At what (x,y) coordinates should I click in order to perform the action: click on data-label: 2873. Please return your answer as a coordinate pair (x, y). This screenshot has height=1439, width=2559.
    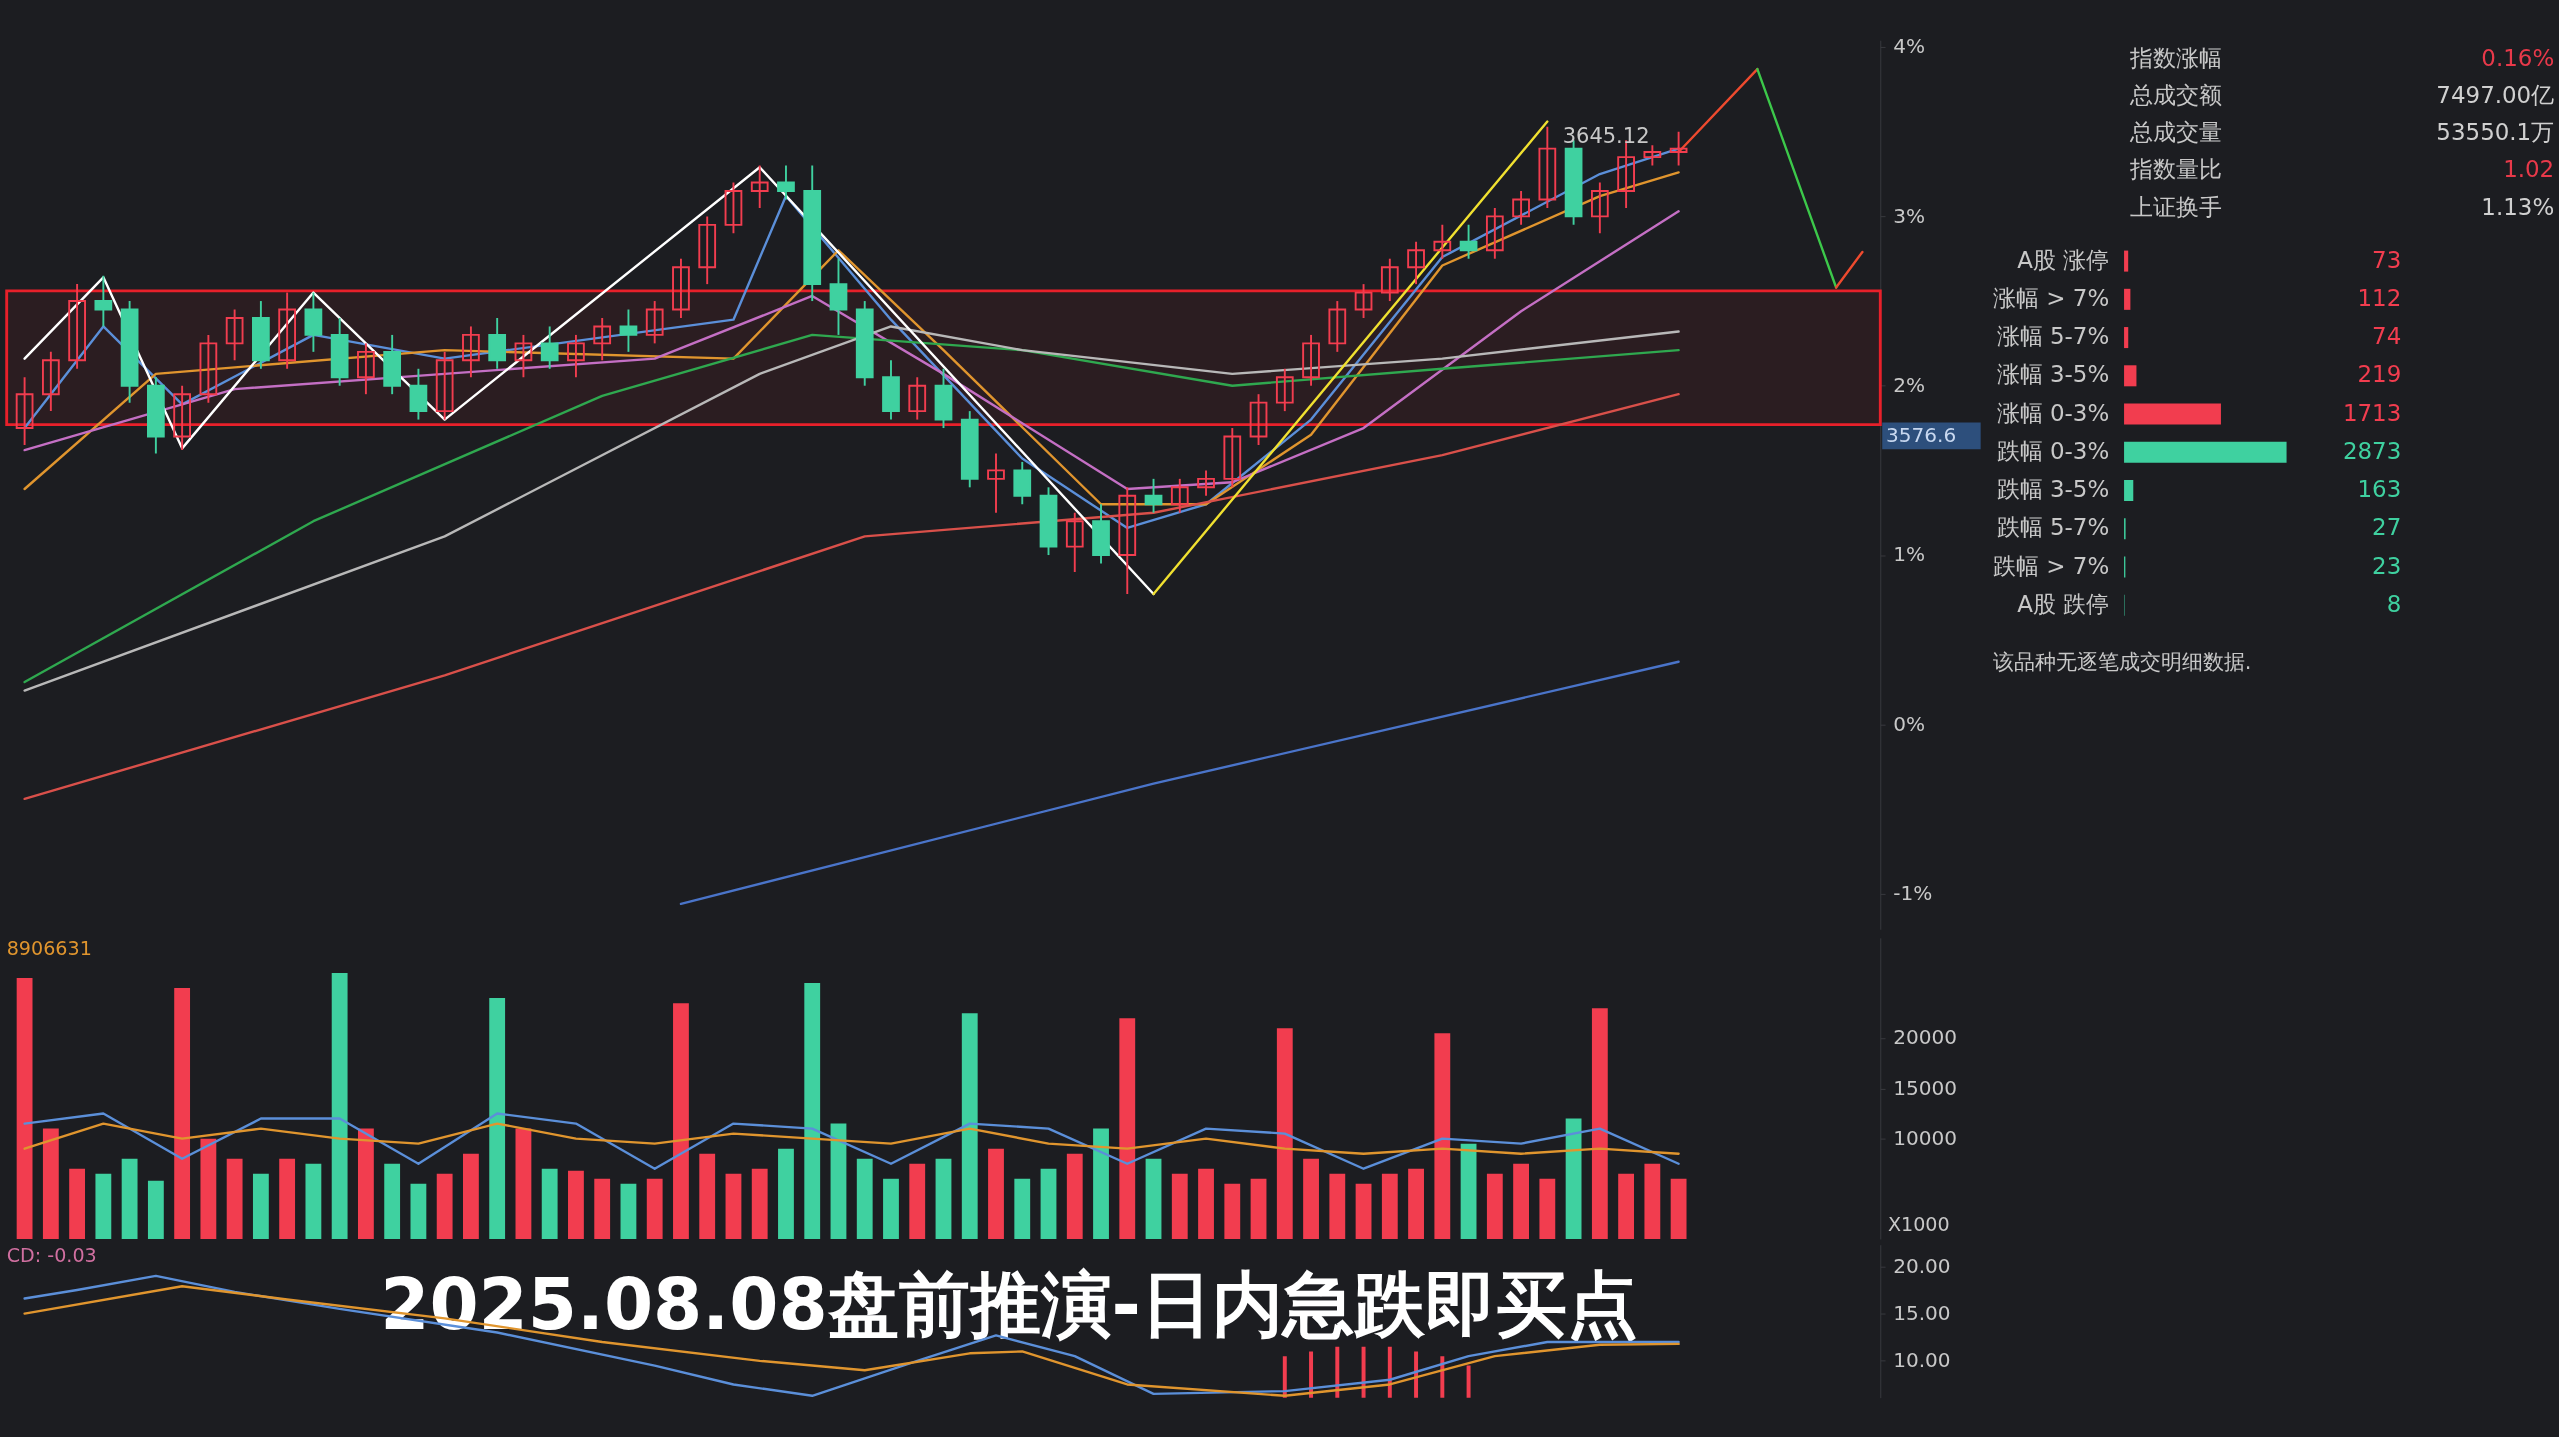
    Looking at the image, I should click on (2372, 450).